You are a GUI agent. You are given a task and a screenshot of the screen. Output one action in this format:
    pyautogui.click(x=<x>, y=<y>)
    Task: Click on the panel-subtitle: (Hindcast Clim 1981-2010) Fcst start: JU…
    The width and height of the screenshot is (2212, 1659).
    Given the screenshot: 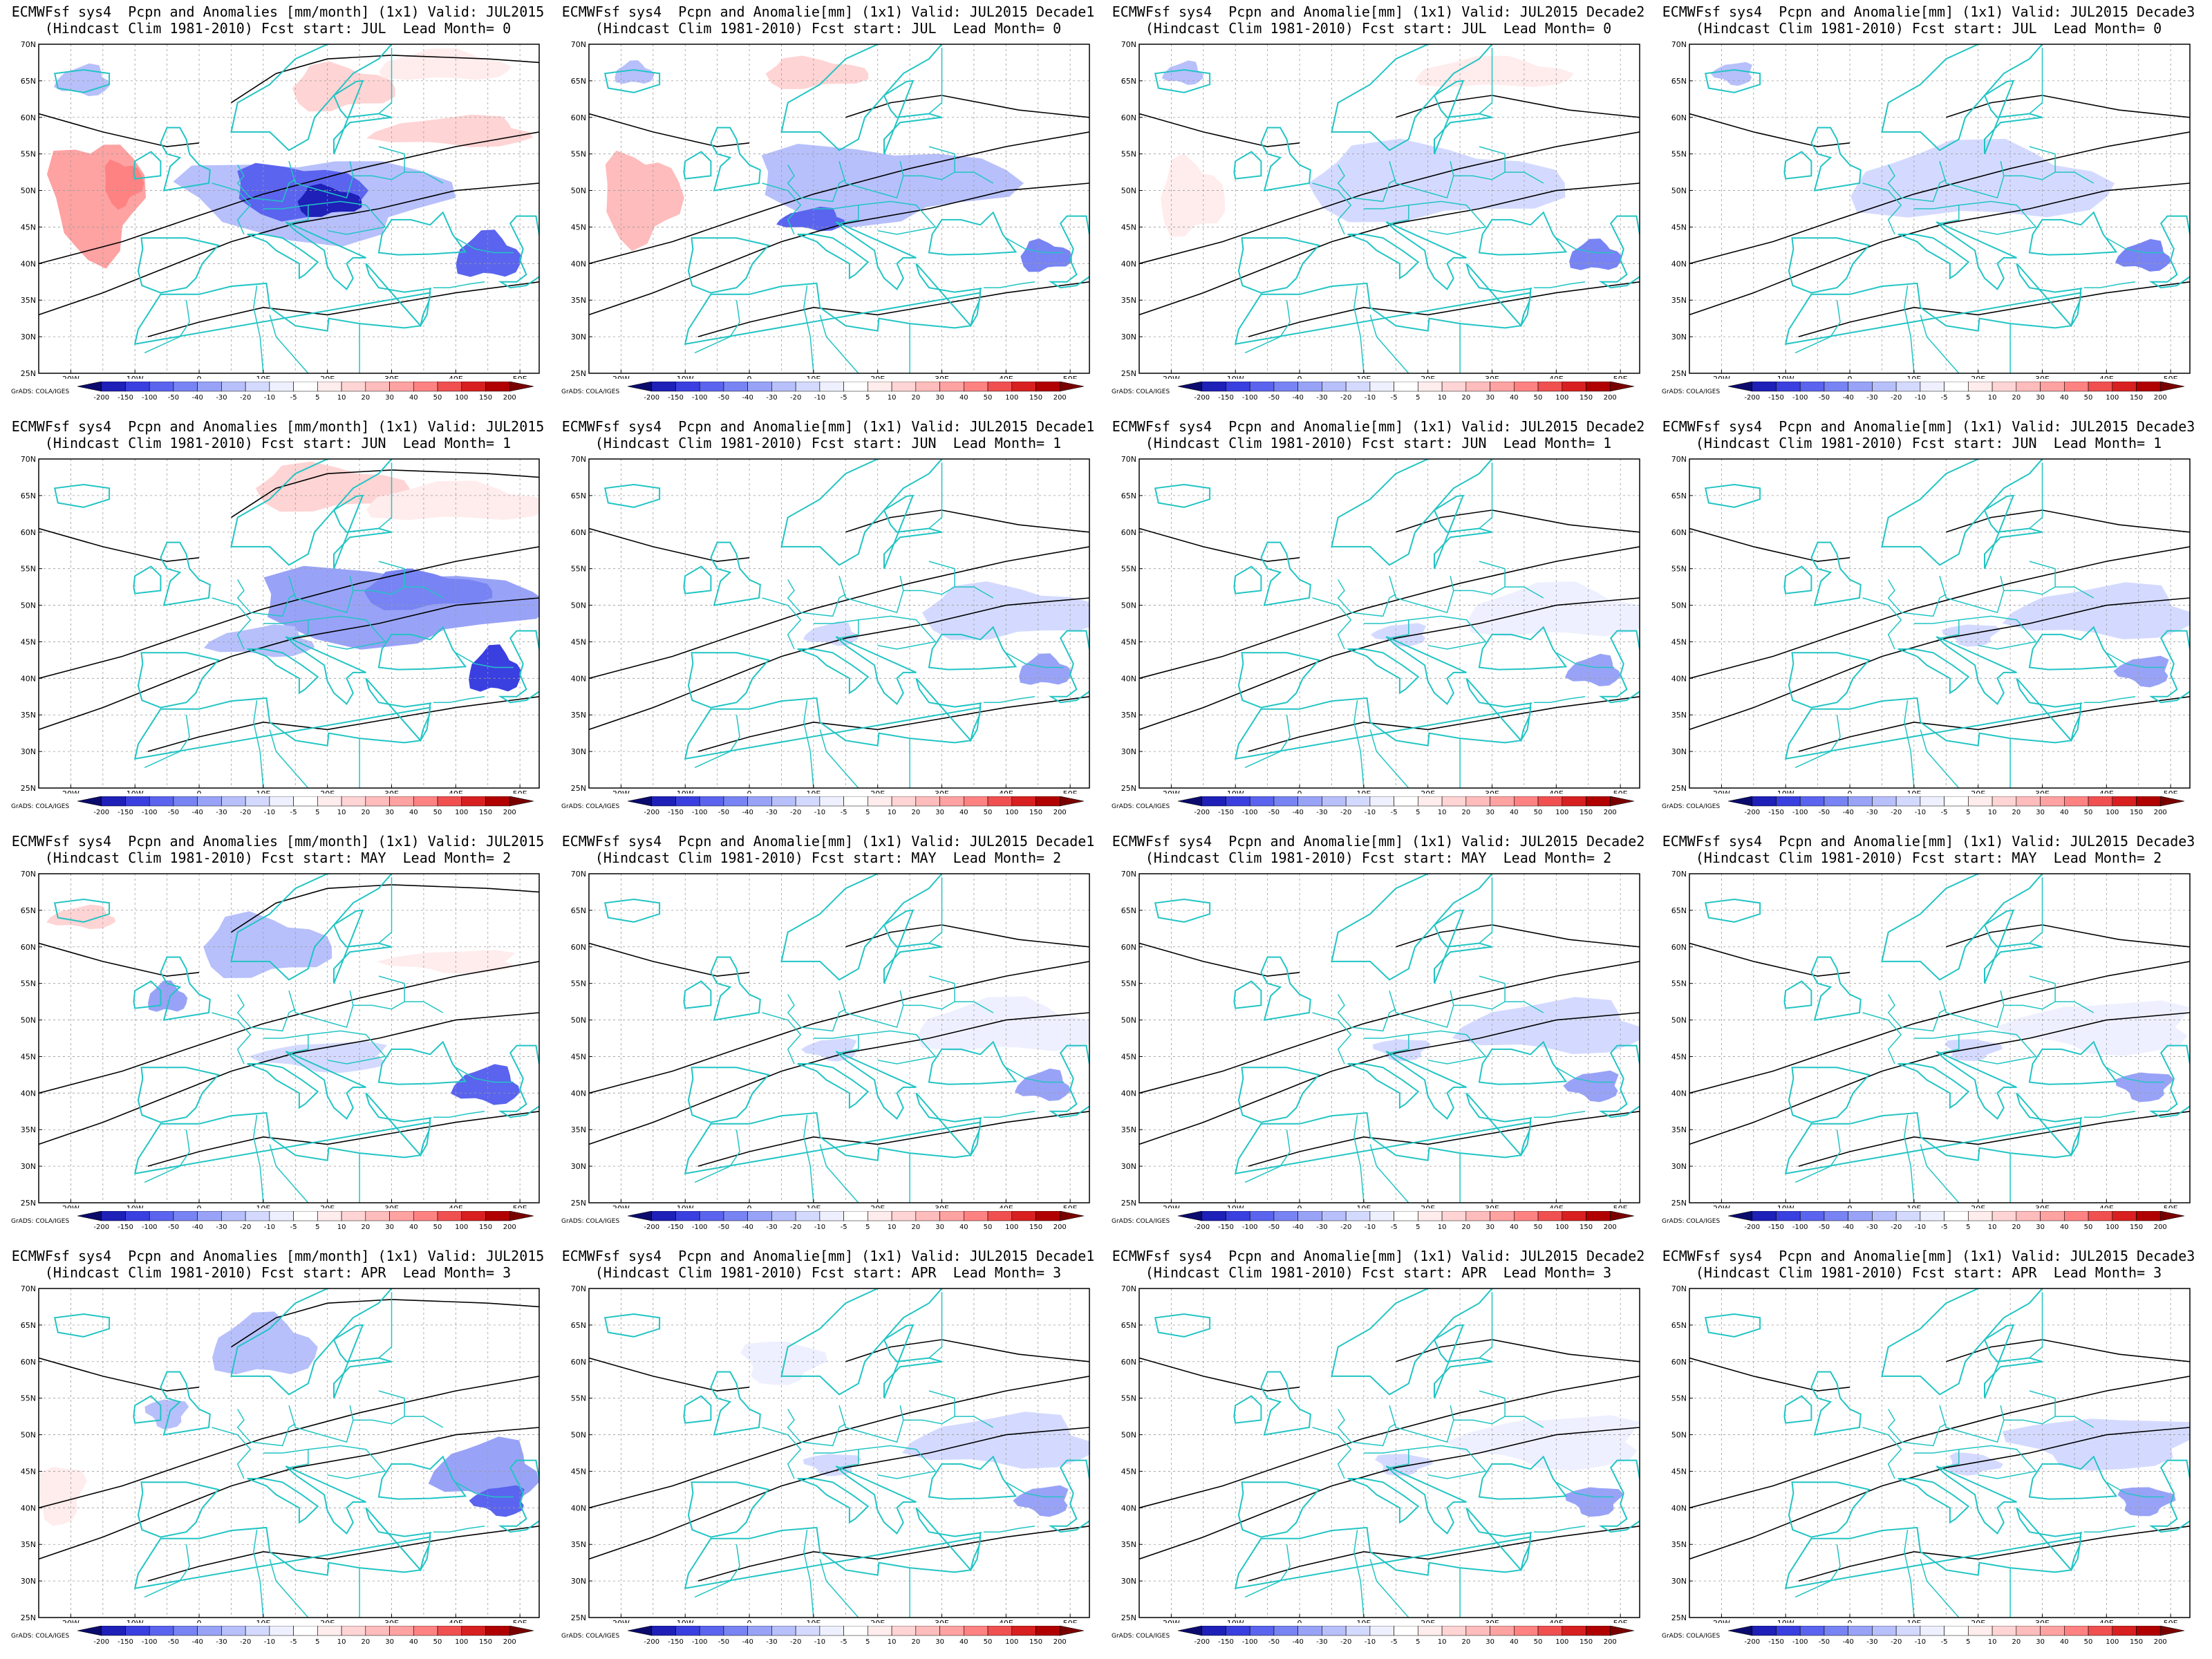 What is the action you would take?
    pyautogui.click(x=828, y=29)
    